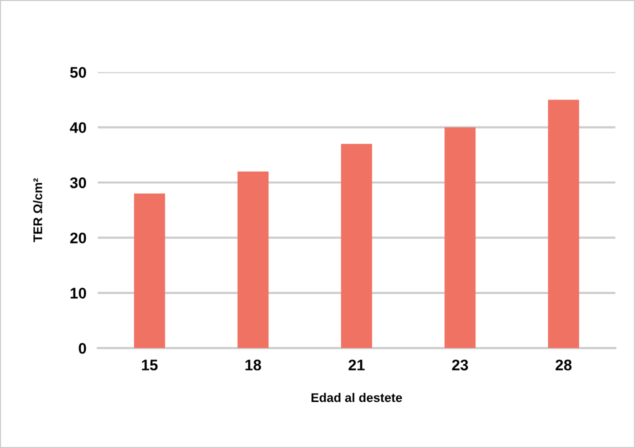 The image size is (635, 448). What do you see at coordinates (78, 182) in the screenshot?
I see `y-tick-label: 30` at bounding box center [78, 182].